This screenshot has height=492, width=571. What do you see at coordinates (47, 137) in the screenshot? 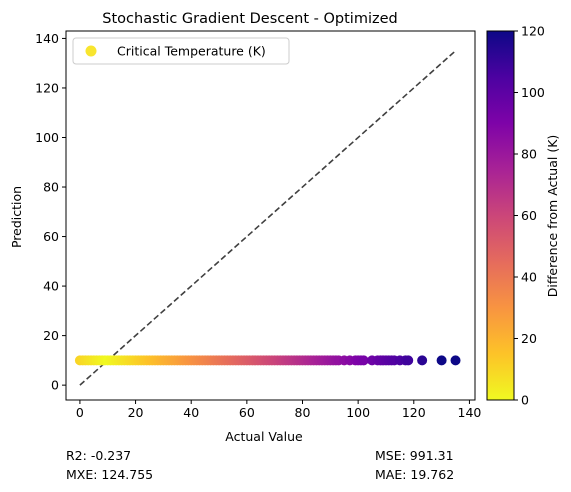
I see `y-tick-label: 100` at bounding box center [47, 137].